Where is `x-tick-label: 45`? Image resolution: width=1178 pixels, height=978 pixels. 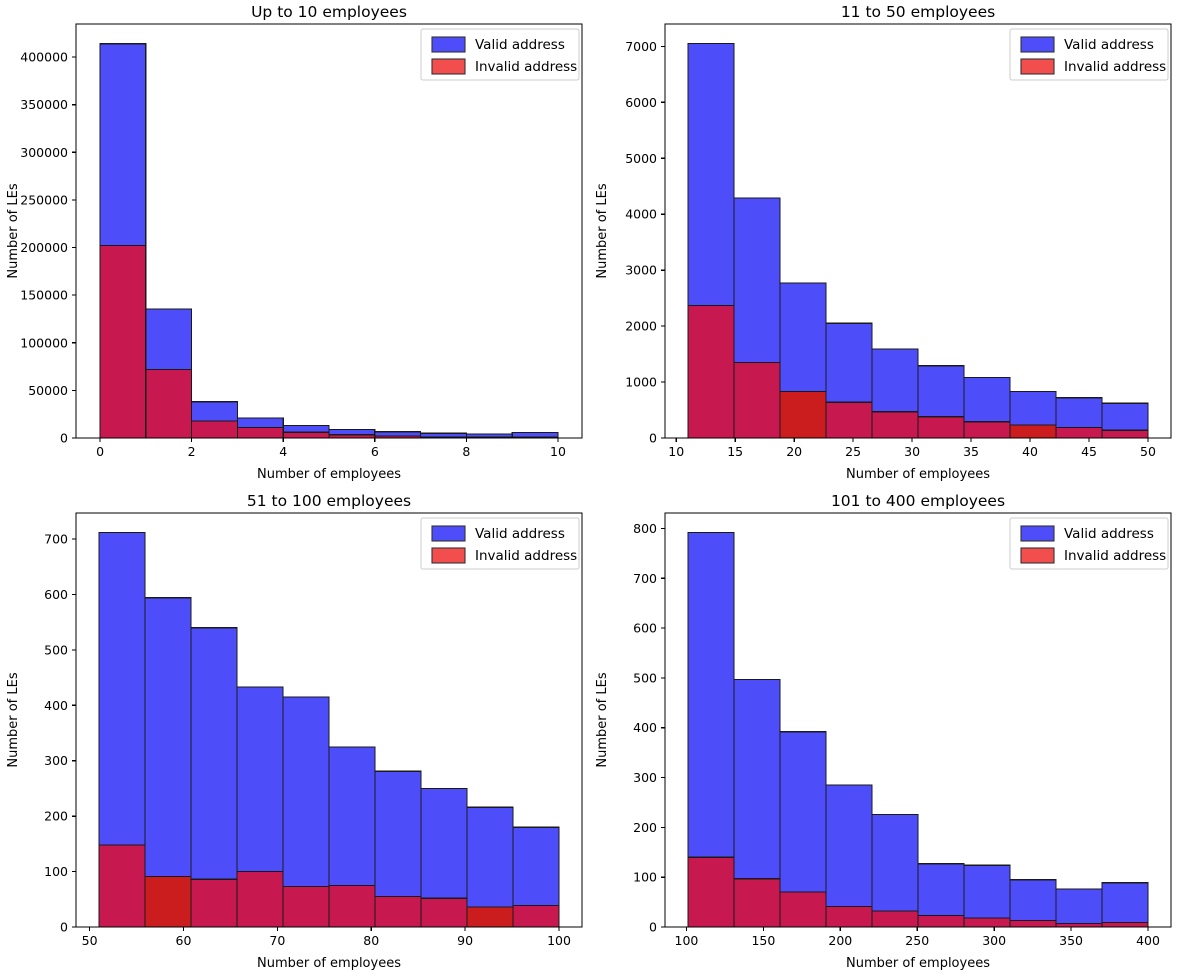 x-tick-label: 45 is located at coordinates (1089, 451).